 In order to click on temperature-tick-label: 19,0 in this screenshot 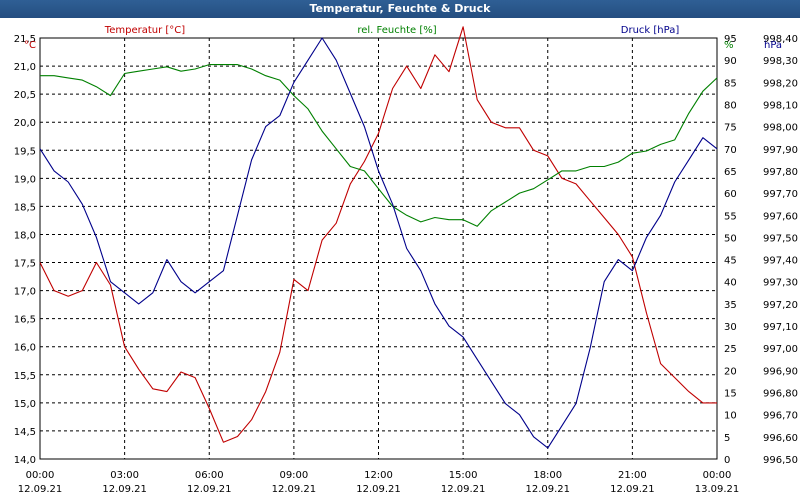, I will do `click(25, 179)`.